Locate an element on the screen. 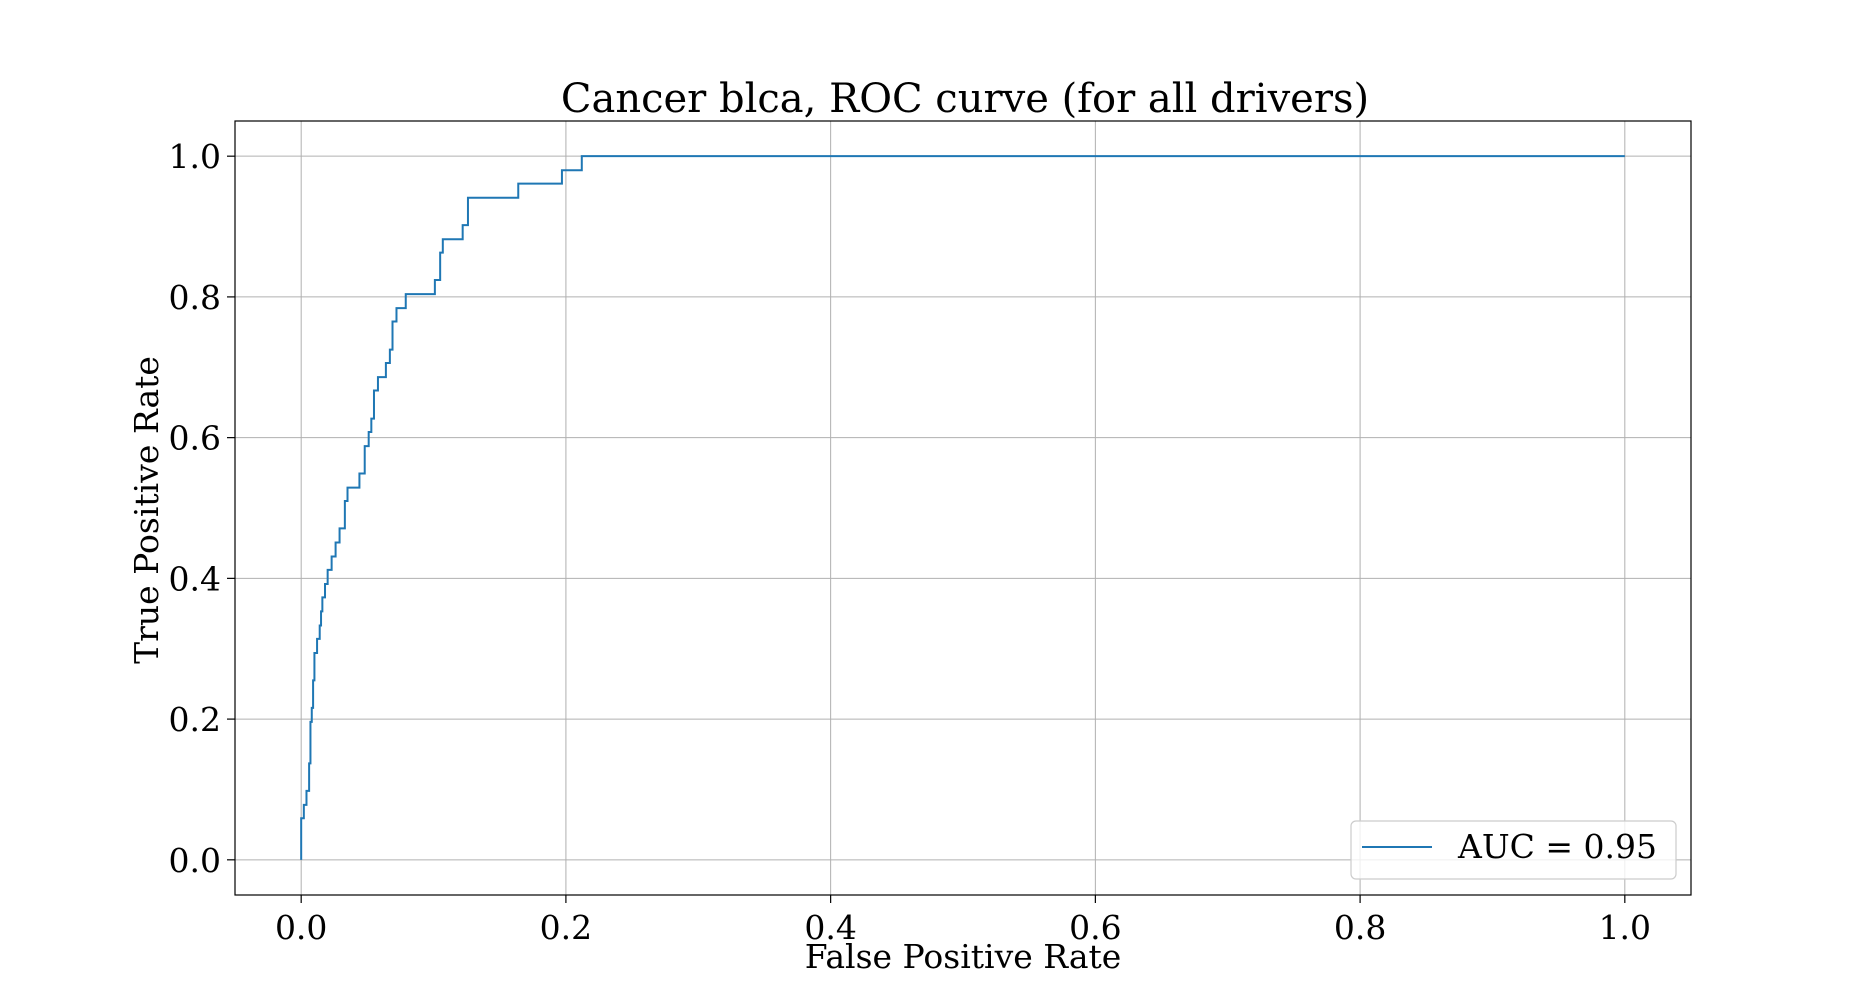 The height and width of the screenshot is (991, 1853). x-tick-label: 0.6 is located at coordinates (1095, 927).